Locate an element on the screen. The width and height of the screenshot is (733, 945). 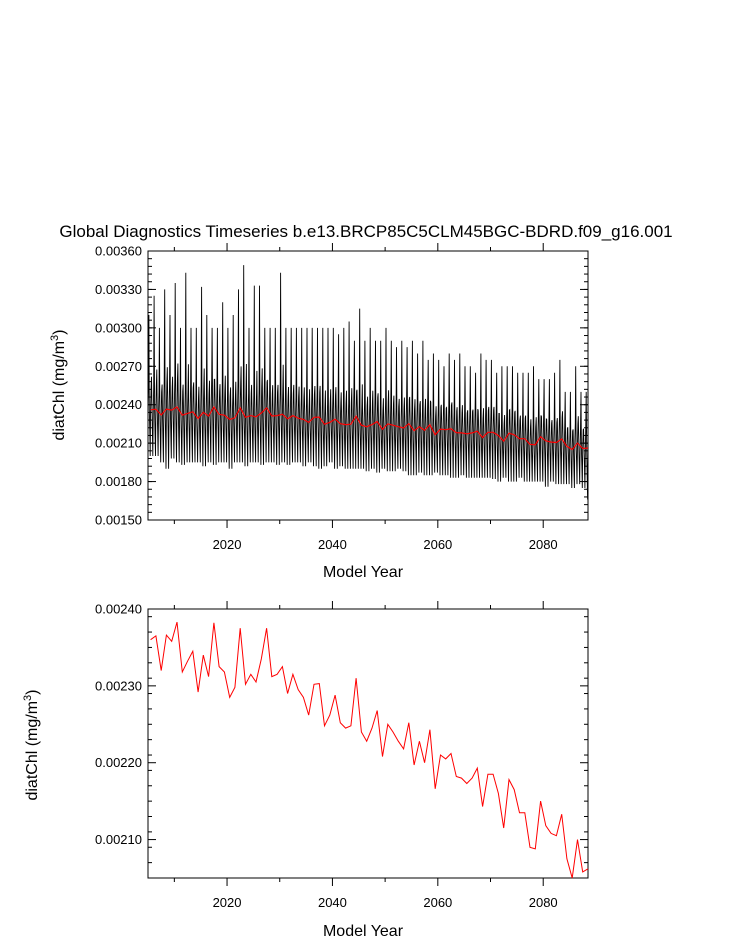
y-tick-label: 0.00300 is located at coordinates (118, 327).